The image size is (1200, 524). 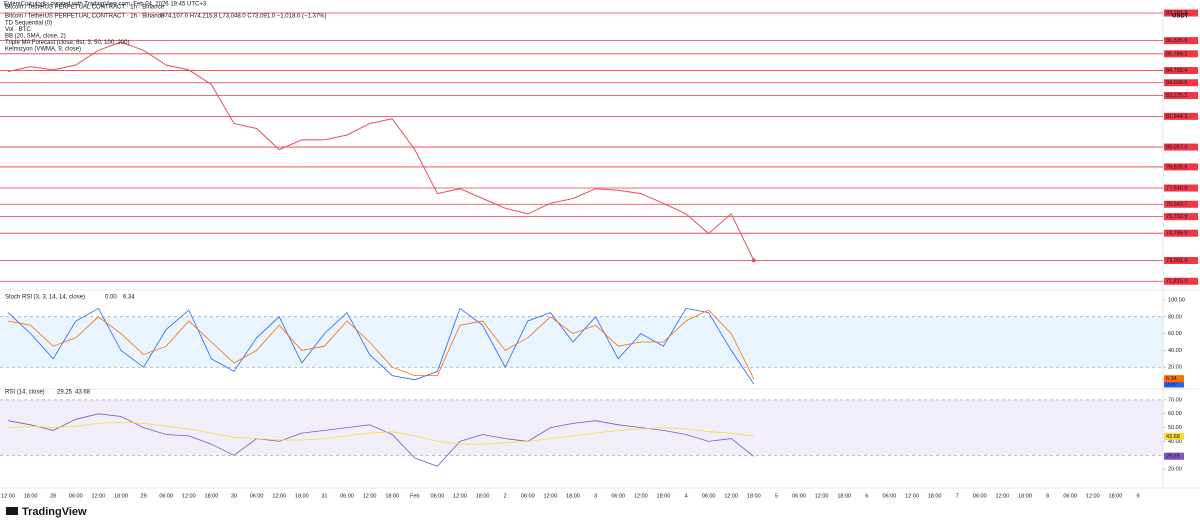 What do you see at coordinates (28, 24) in the screenshot?
I see `indicator-label: TD Sequential (0)` at bounding box center [28, 24].